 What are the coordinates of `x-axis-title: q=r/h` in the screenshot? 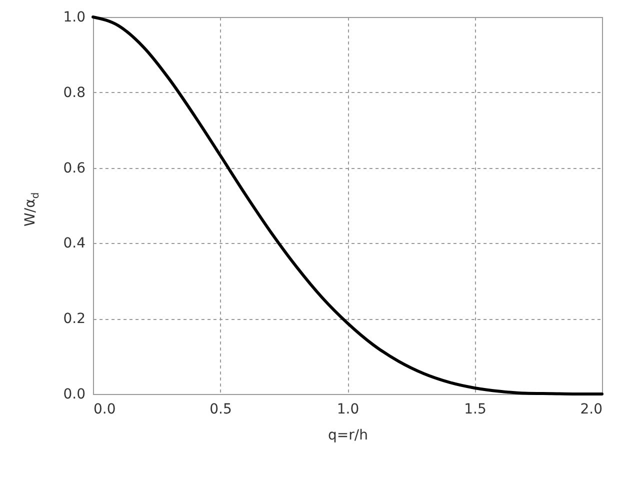 It's located at (348, 436).